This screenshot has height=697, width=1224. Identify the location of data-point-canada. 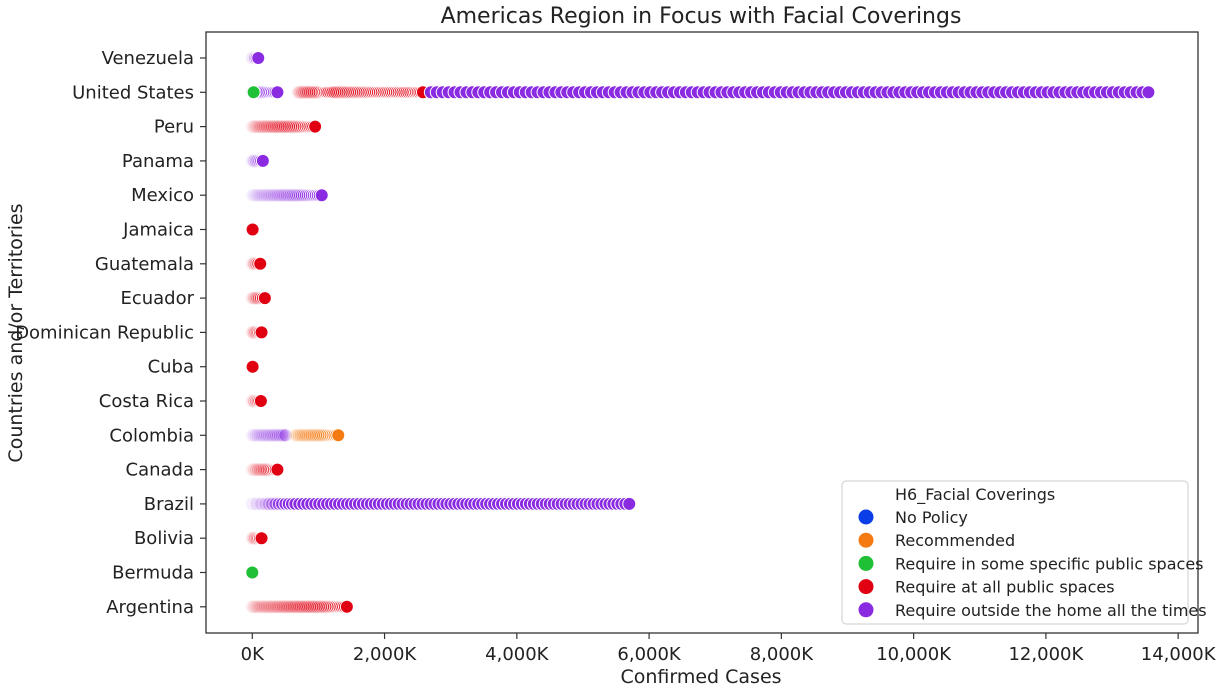
(277, 469).